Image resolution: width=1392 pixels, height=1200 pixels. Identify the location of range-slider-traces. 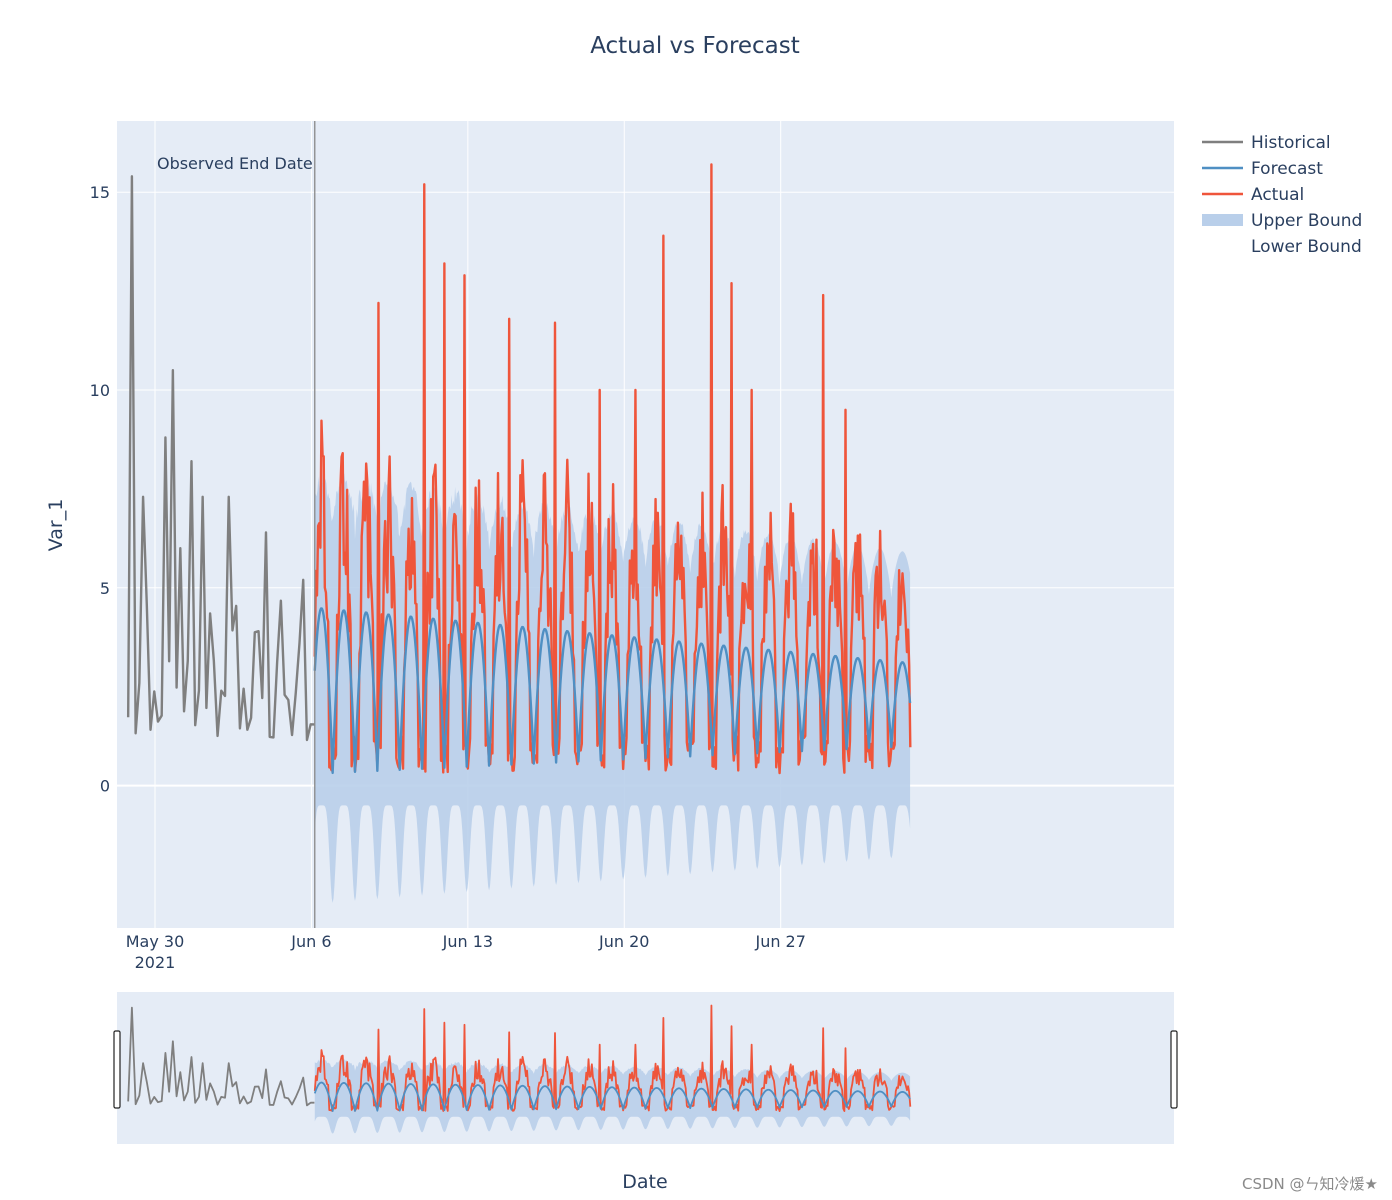
(519, 1069).